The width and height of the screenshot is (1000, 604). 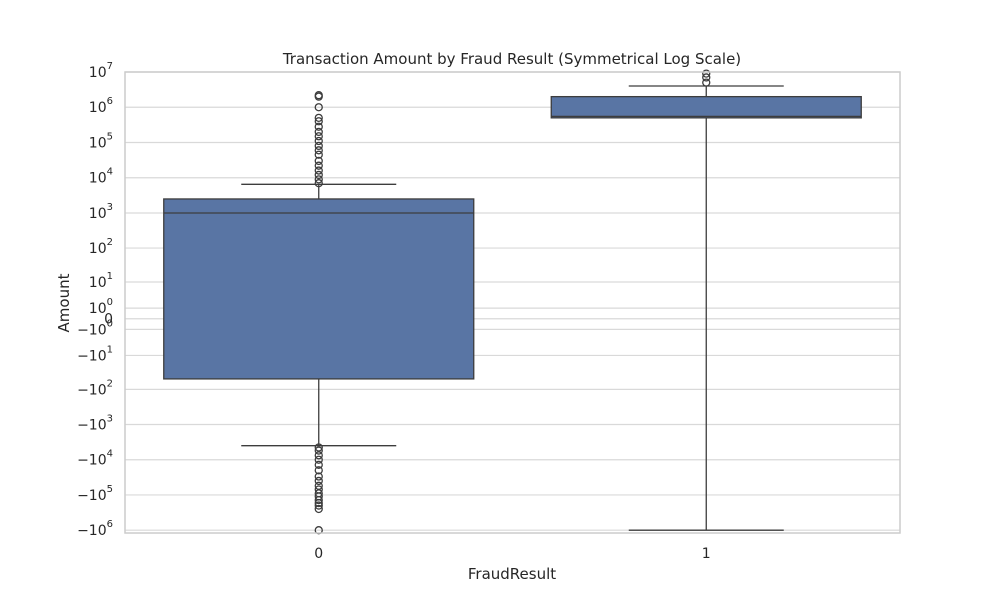 What do you see at coordinates (101, 281) in the screenshot?
I see `y-tick-label: 10¹` at bounding box center [101, 281].